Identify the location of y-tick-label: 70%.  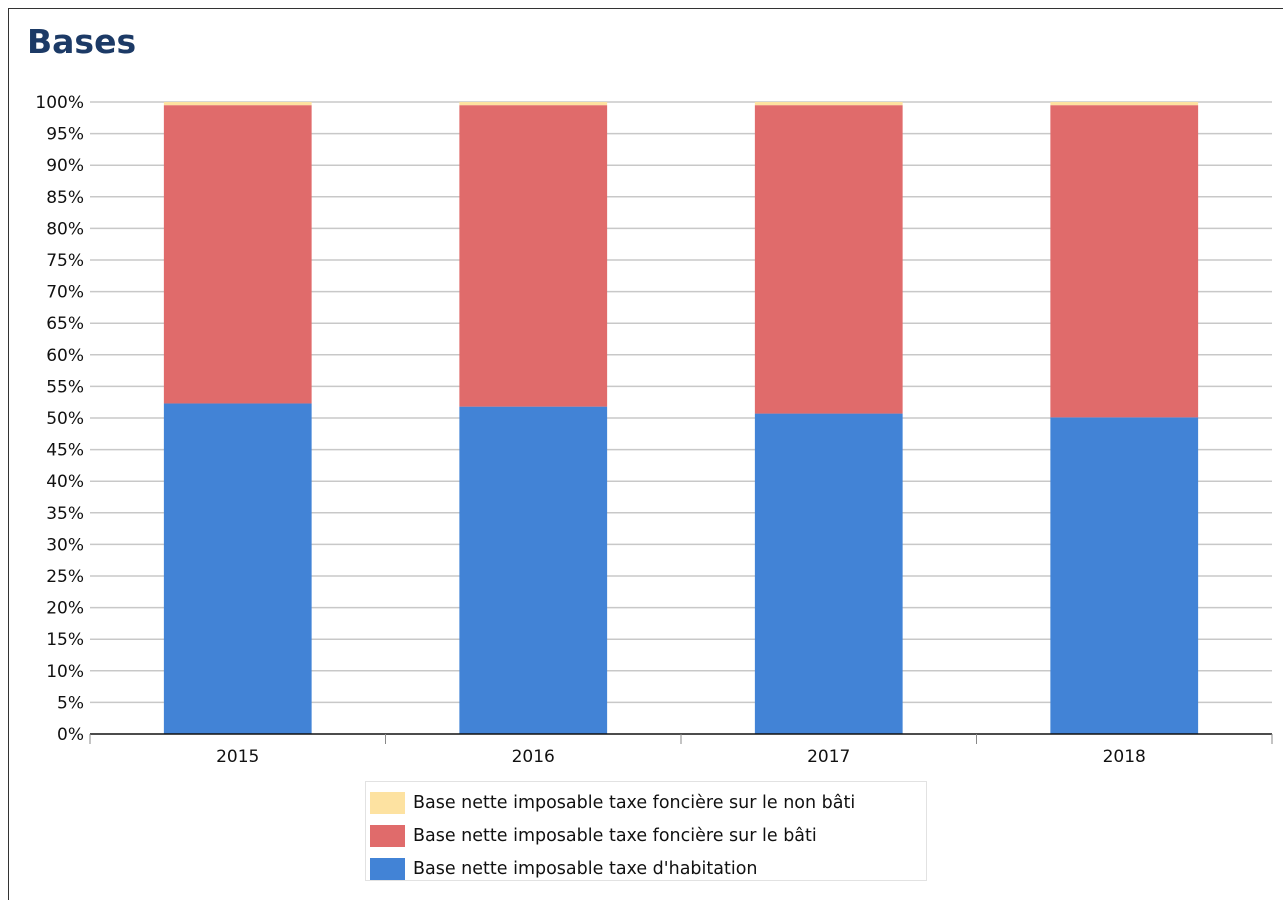
(65, 293).